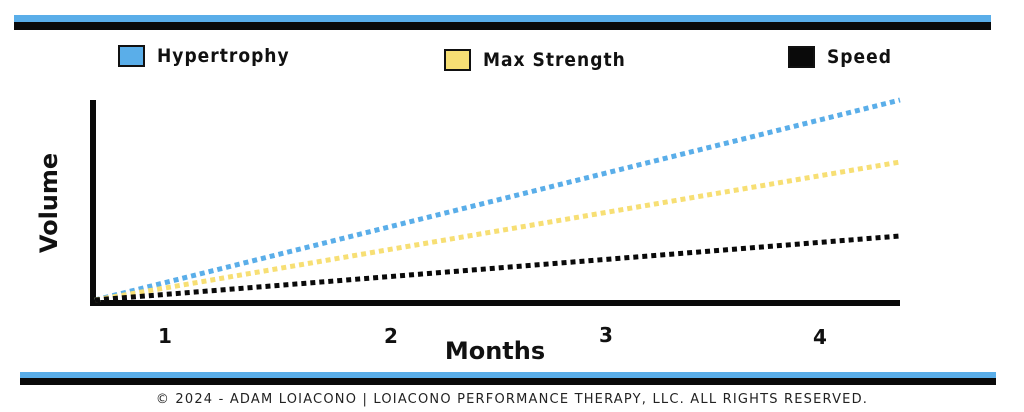  Describe the element at coordinates (165, 336) in the screenshot. I see `x-tick-label: 1` at that location.